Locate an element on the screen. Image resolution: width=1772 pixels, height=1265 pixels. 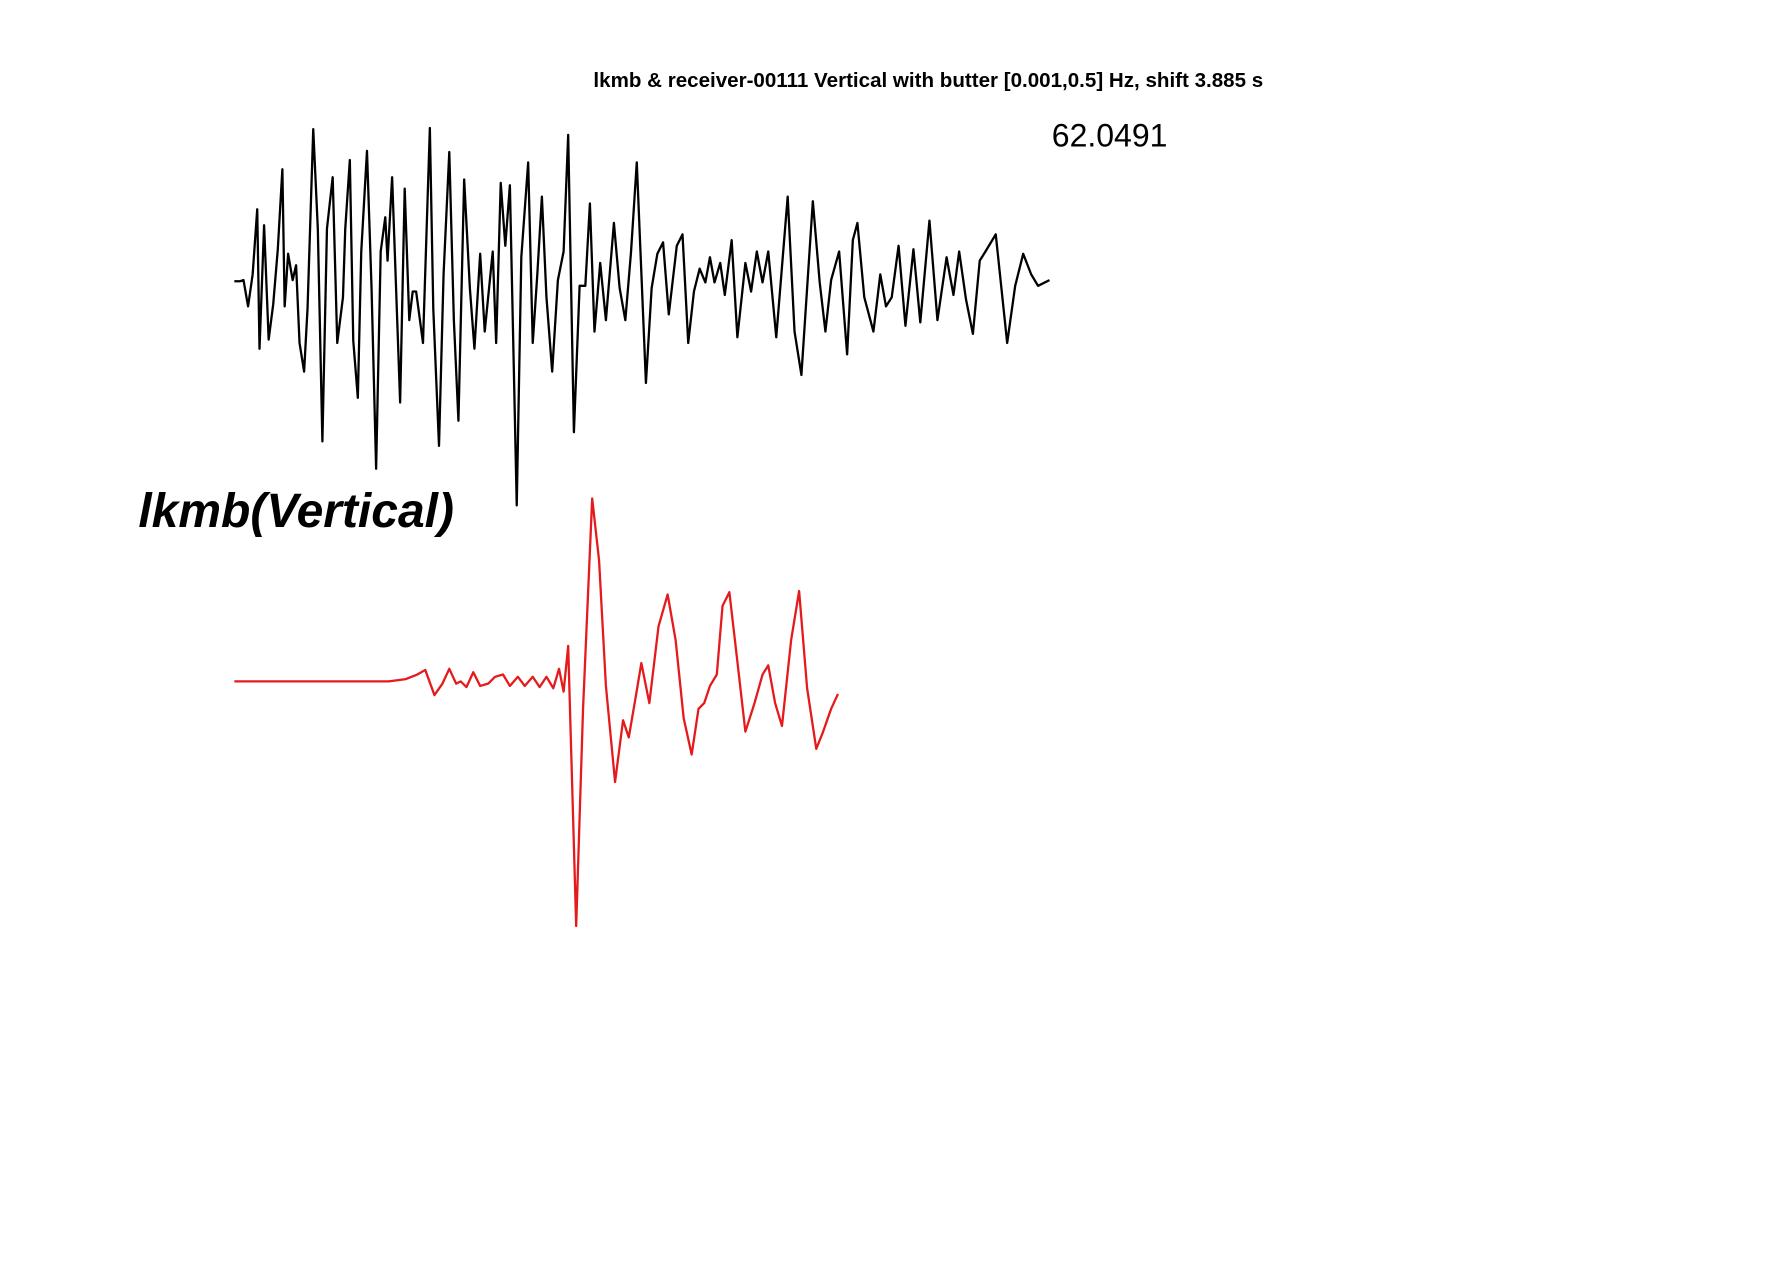
annotation: 62.0491 is located at coordinates (1110, 135).